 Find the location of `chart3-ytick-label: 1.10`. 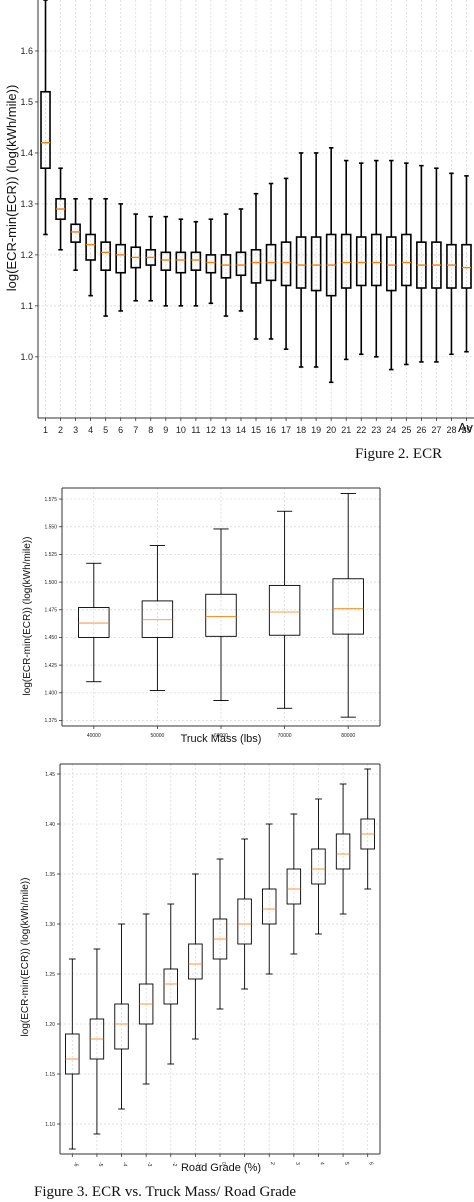

chart3-ytick-label: 1.10 is located at coordinates (50, 1125).